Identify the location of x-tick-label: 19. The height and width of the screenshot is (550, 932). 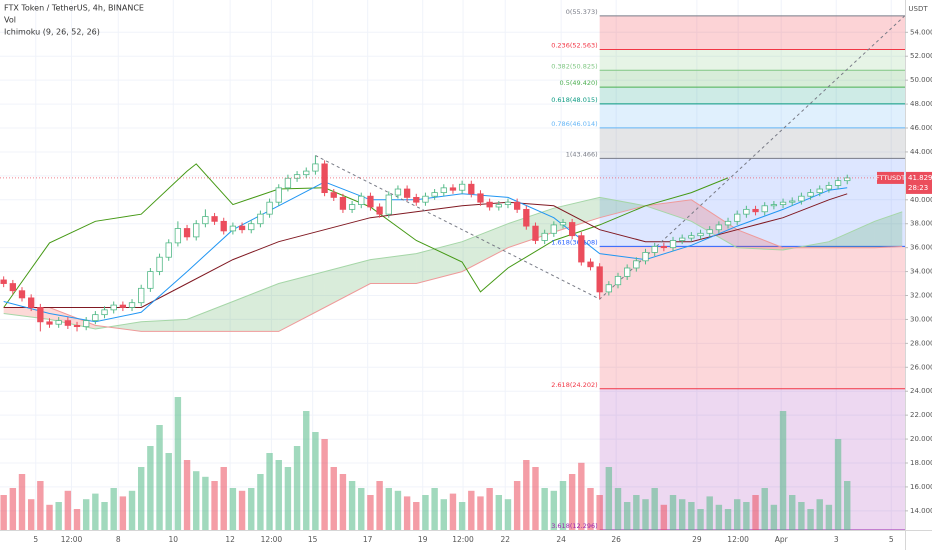
(423, 539).